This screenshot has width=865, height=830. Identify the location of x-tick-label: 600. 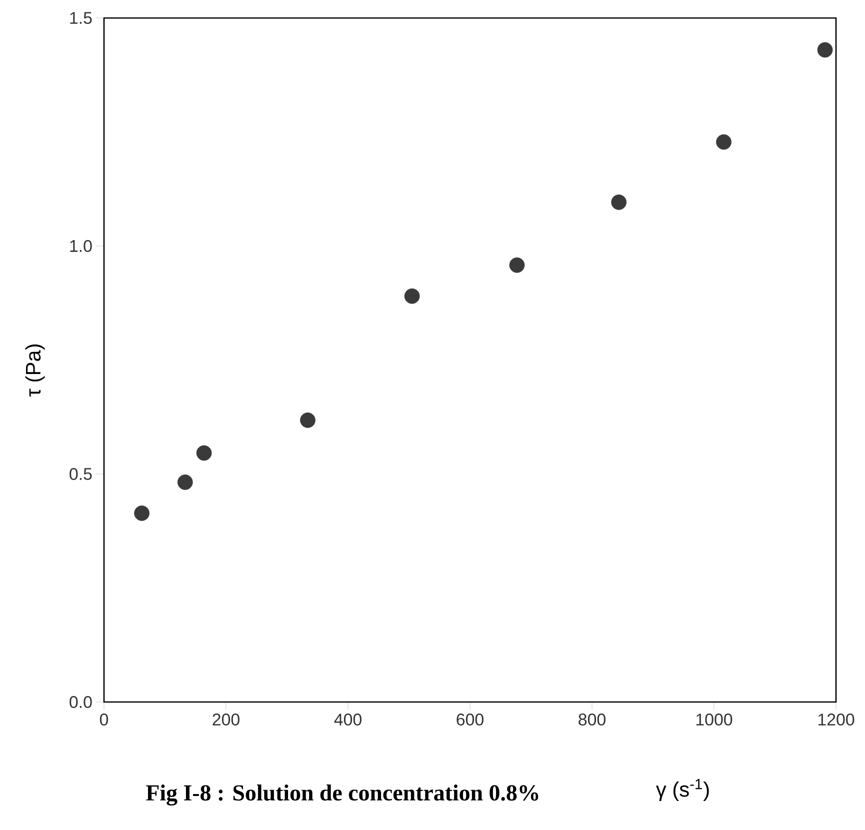
(470, 720).